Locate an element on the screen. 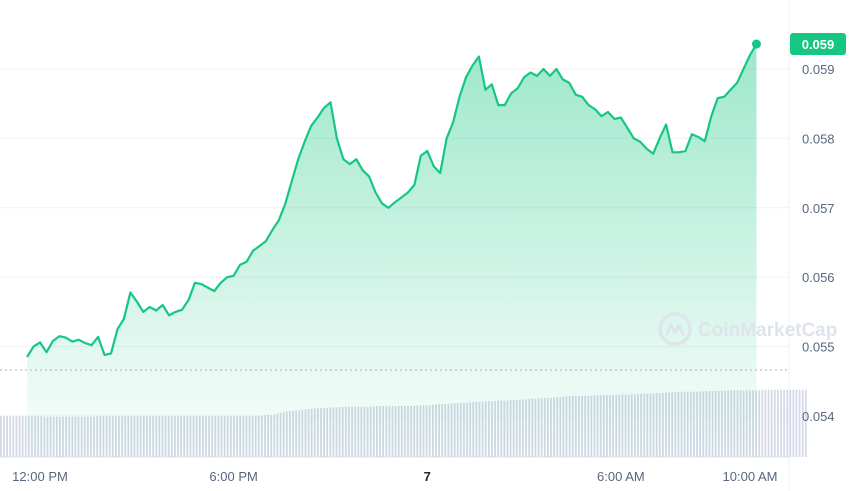 The image size is (850, 491). x-tick-label: 6:00 AM is located at coordinates (621, 476).